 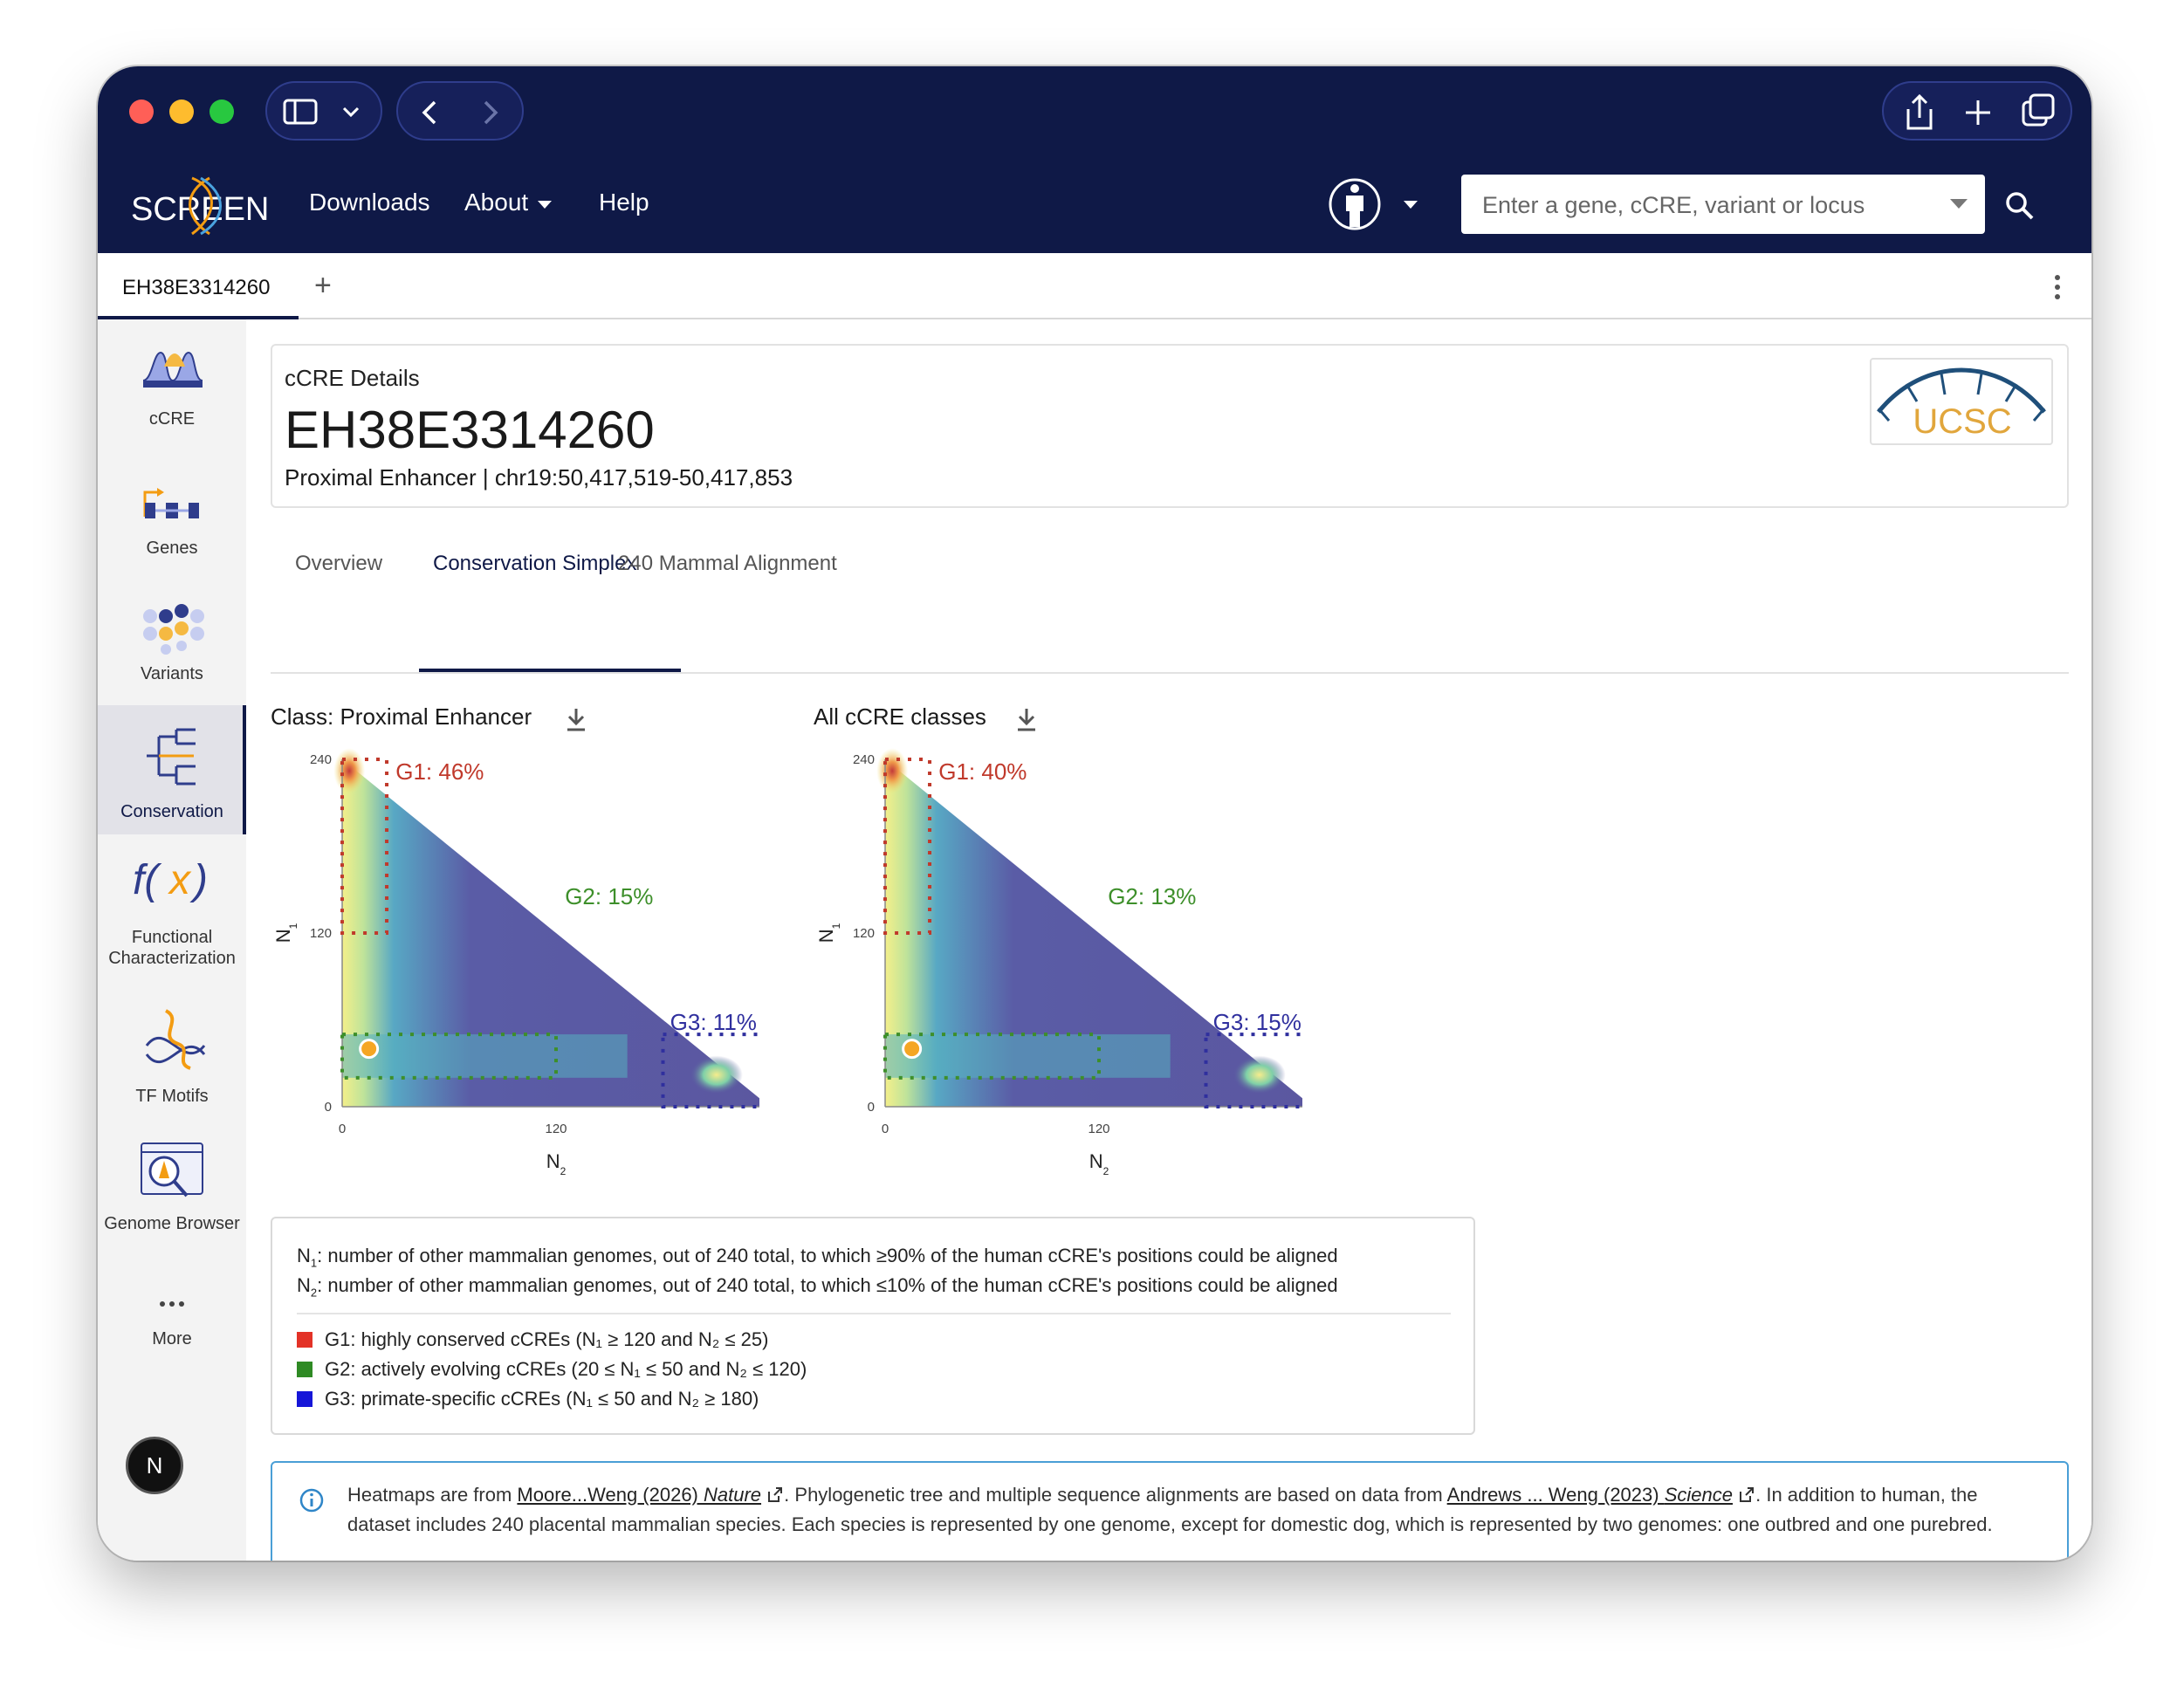 I want to click on share-icon, so click(x=1919, y=111).